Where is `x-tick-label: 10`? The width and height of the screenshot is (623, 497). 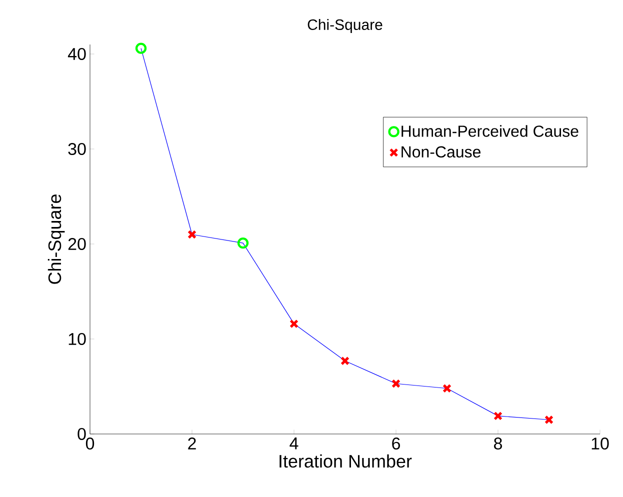 x-tick-label: 10 is located at coordinates (600, 444).